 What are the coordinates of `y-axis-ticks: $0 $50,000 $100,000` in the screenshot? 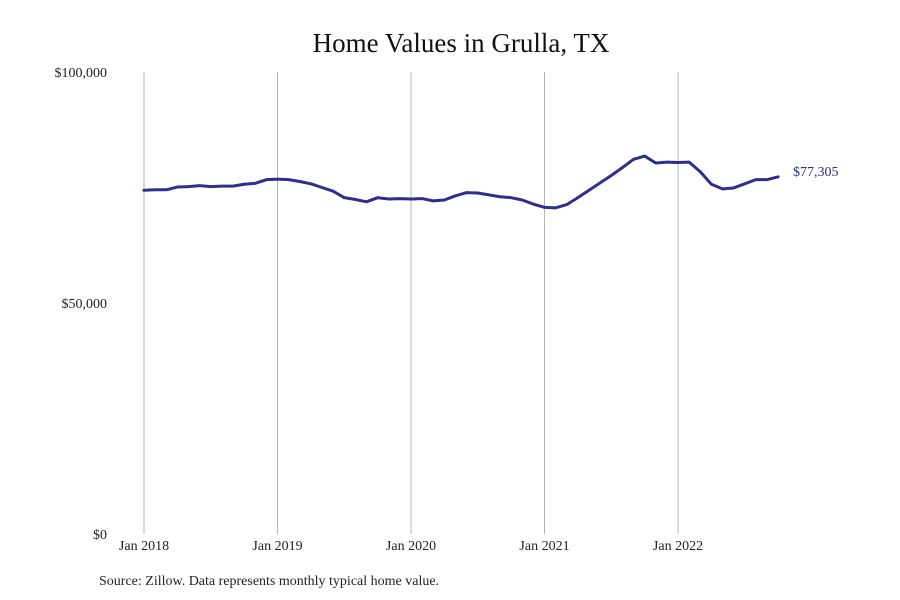 It's located at (81, 304).